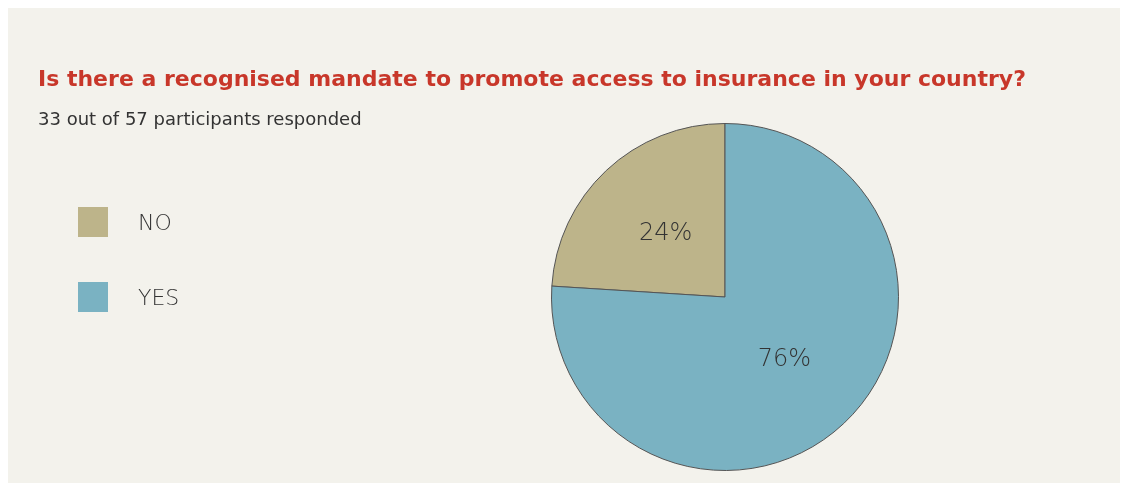  What do you see at coordinates (159, 297) in the screenshot?
I see `legend-label: YES` at bounding box center [159, 297].